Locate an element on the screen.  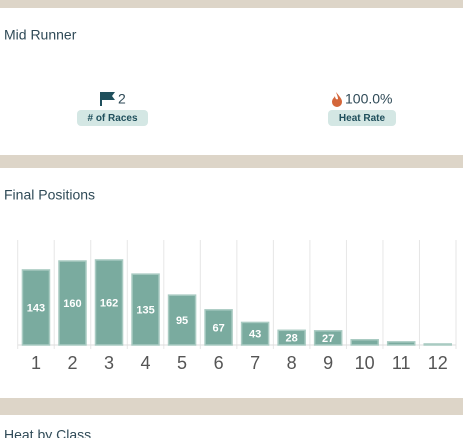
bar-label: 143 is located at coordinates (36, 308).